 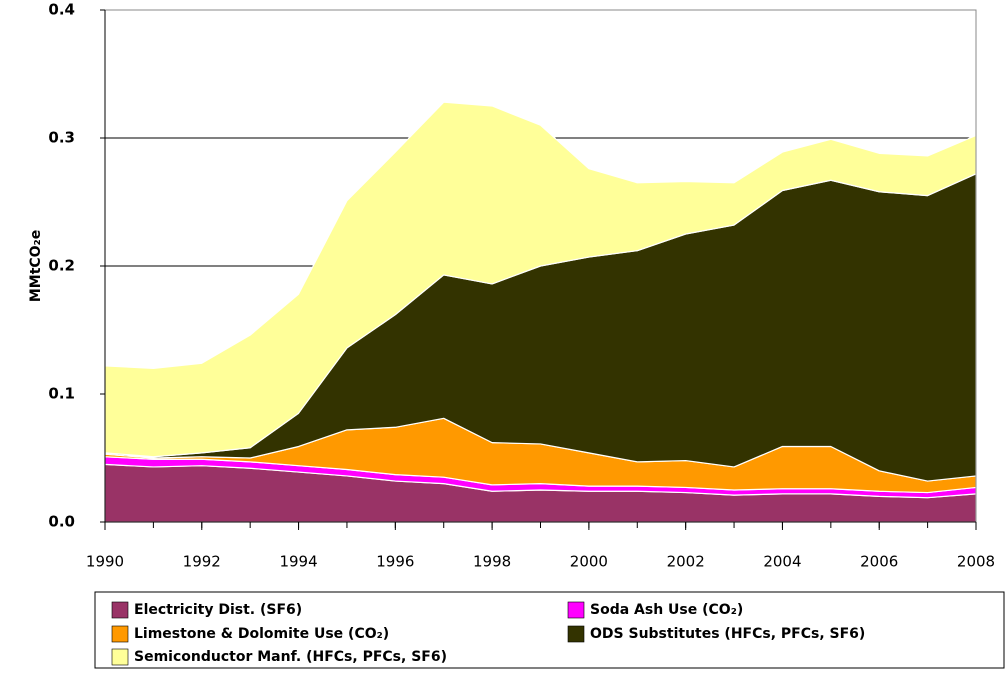 I want to click on legend-label: Electricity Dist. (SF6), so click(x=218, y=610).